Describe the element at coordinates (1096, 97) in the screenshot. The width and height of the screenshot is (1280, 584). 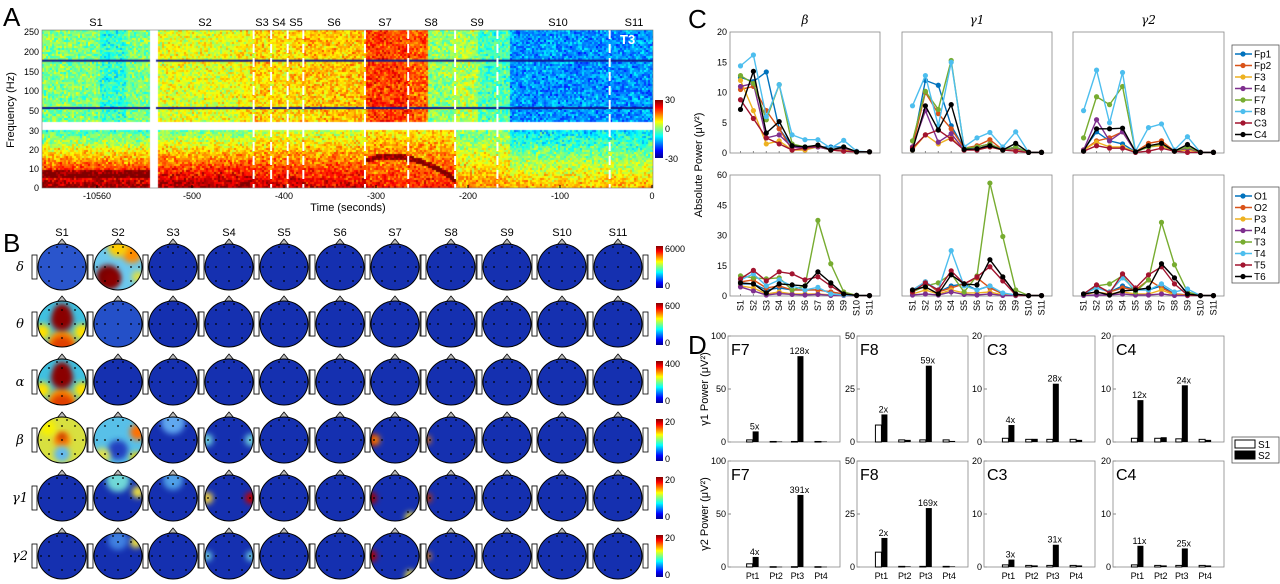
I see `data-point-F7` at that location.